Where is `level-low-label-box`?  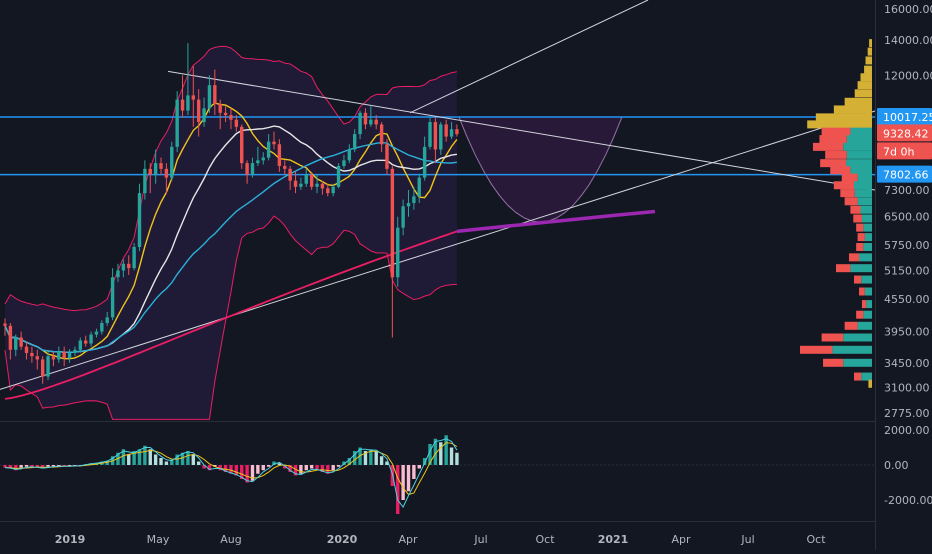 level-low-label-box is located at coordinates (904, 174).